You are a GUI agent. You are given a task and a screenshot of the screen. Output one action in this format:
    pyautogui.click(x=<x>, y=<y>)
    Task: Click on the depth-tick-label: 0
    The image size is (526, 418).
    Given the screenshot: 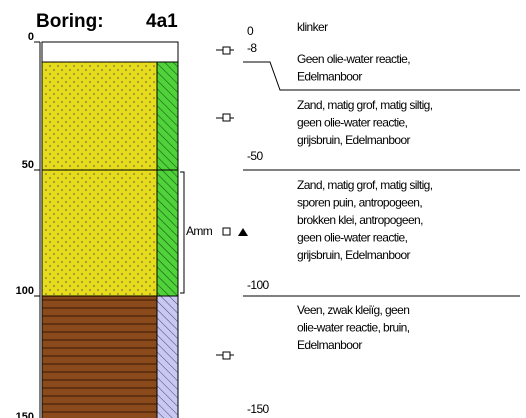 What is the action you would take?
    pyautogui.click(x=31, y=37)
    